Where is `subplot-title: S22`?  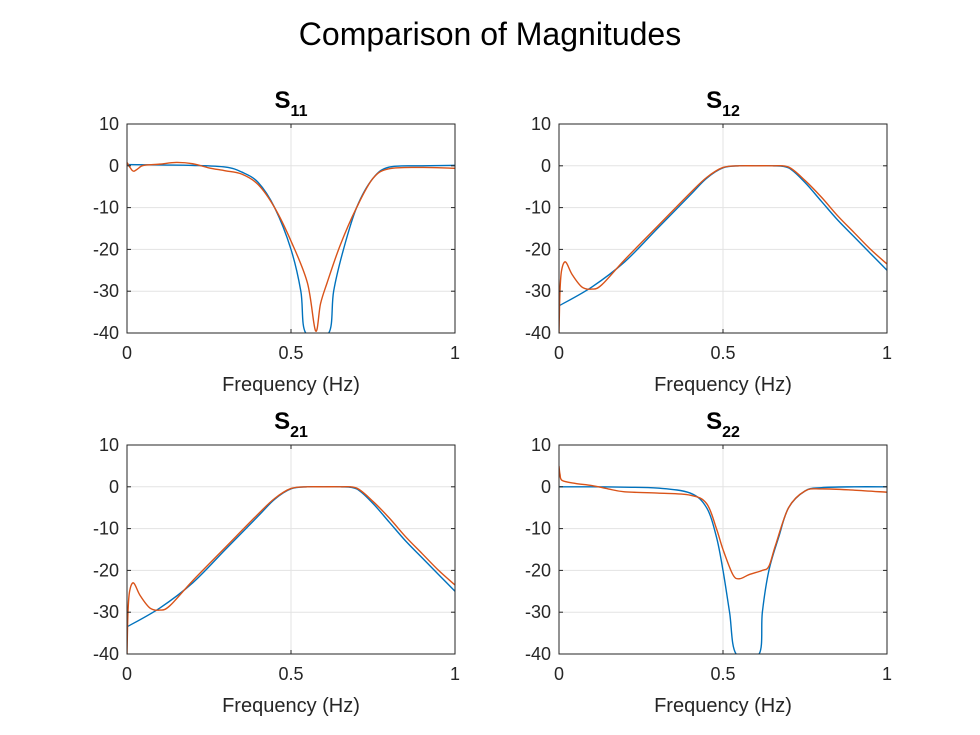
subplot-title: S22 is located at coordinates (723, 424).